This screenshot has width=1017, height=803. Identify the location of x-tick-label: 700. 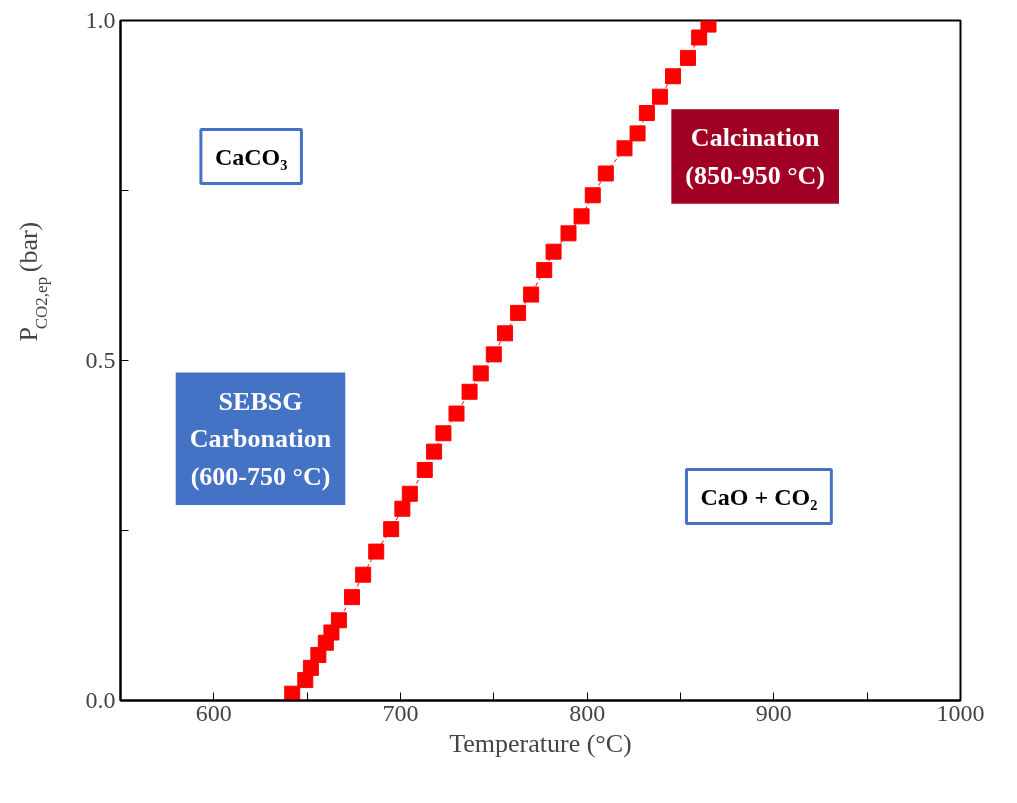
(400, 712).